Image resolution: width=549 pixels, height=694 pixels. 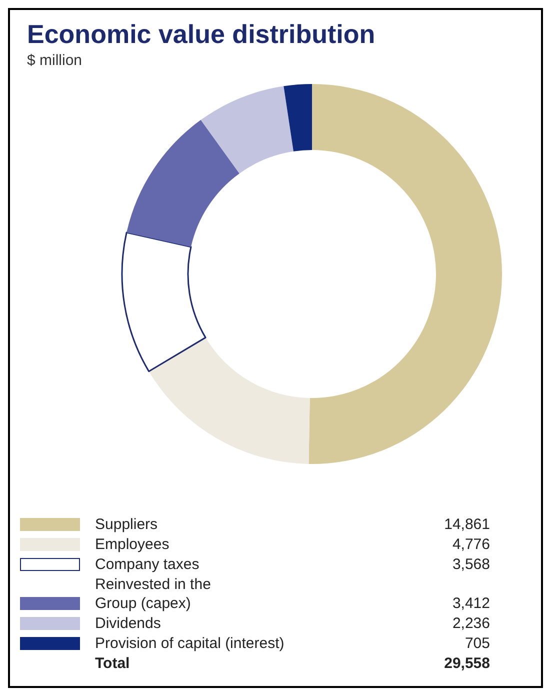 I want to click on chart-subtitle: $ million, so click(x=54, y=60).